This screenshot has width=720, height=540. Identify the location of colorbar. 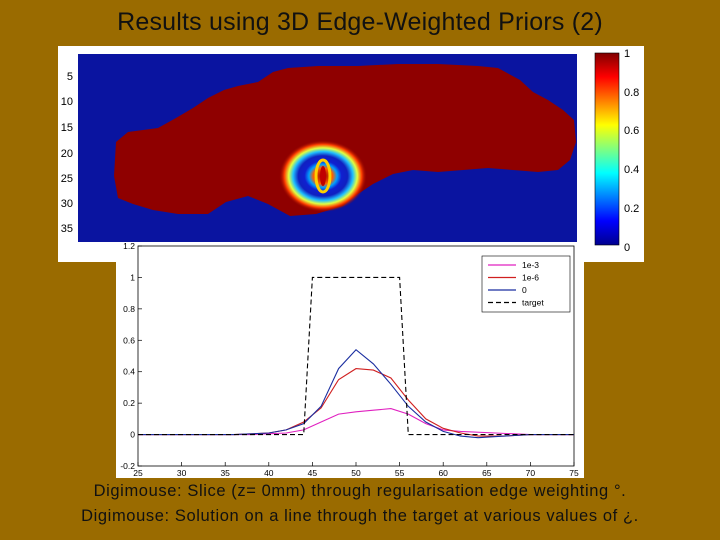
(607, 149).